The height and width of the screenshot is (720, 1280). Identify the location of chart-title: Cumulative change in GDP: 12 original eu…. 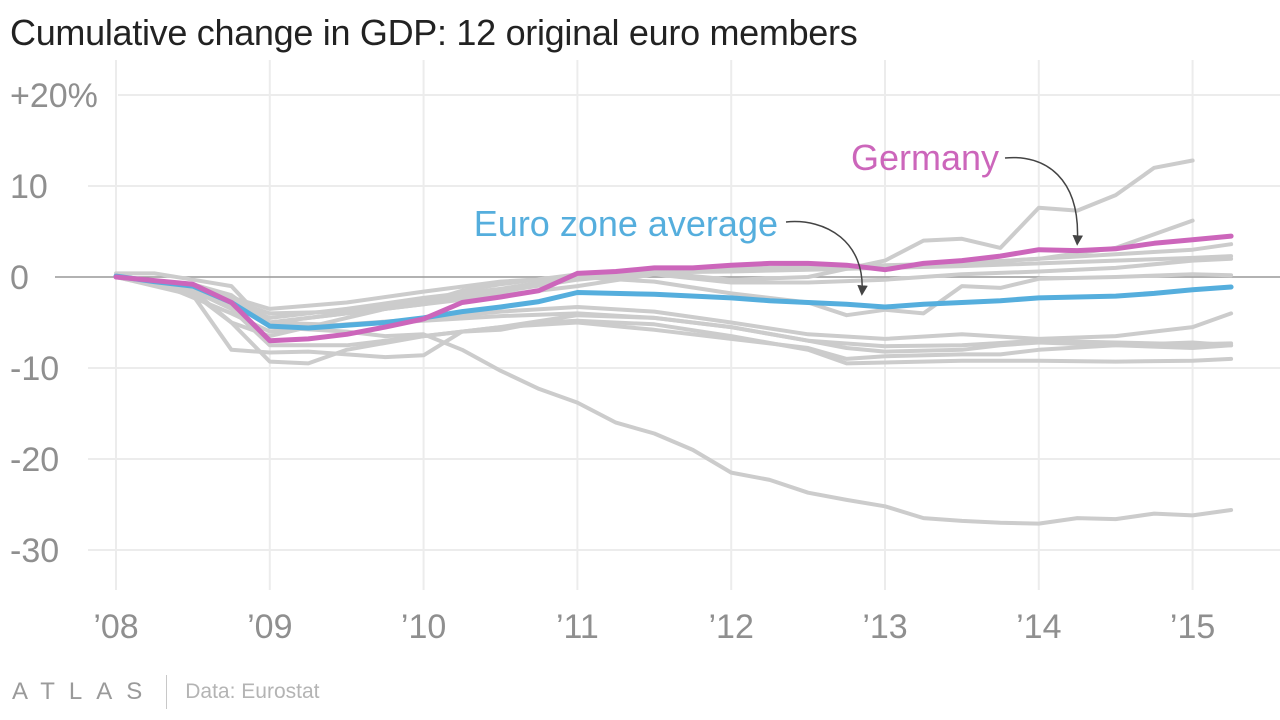
(434, 32).